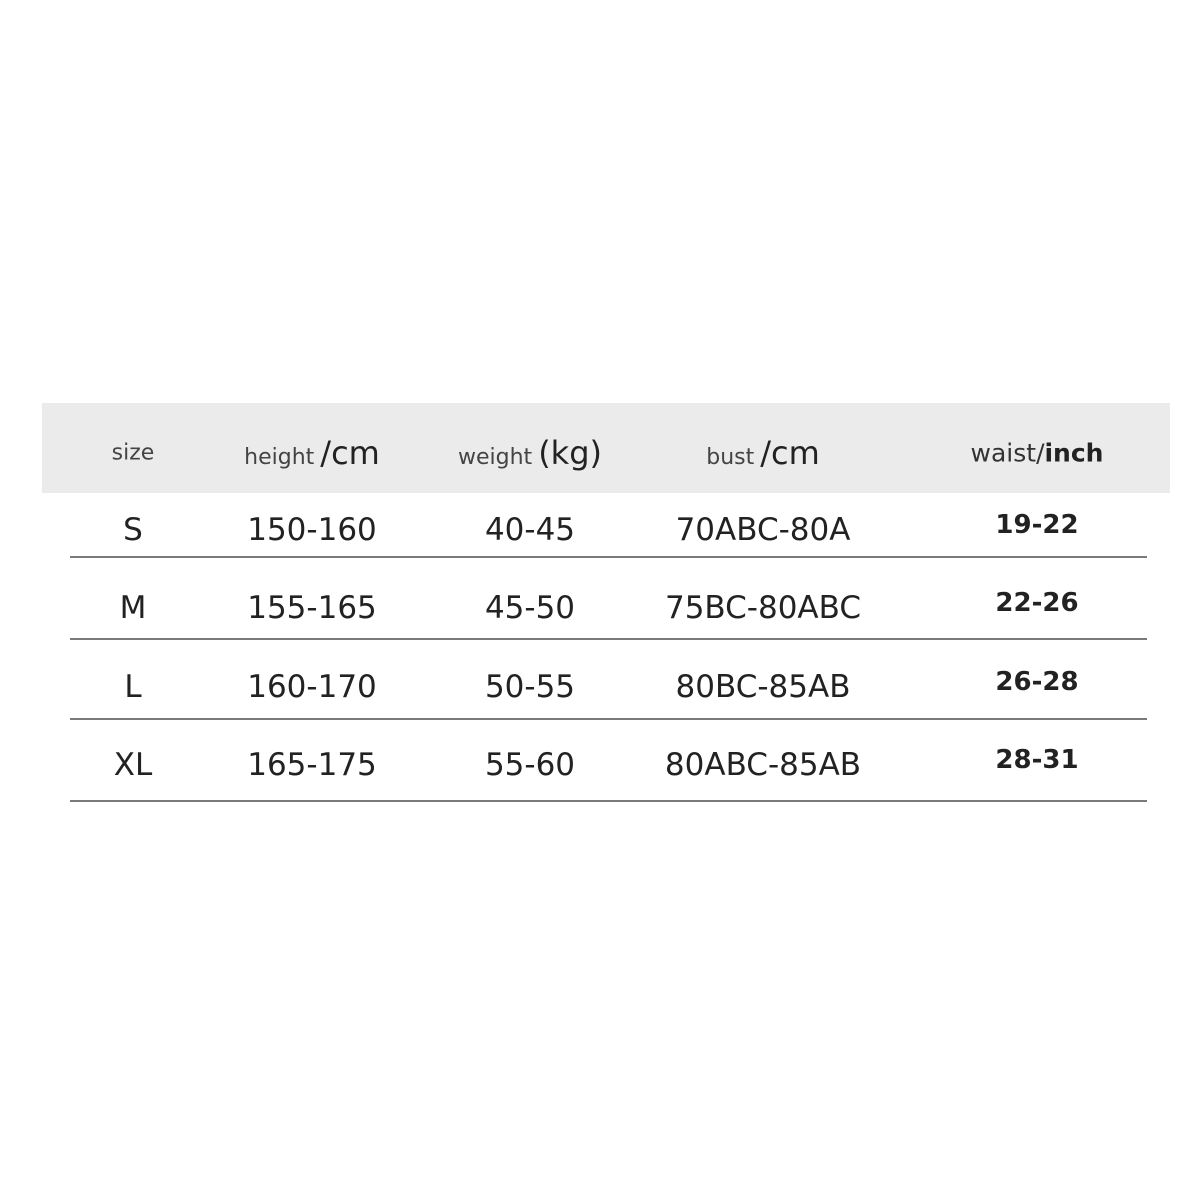 Image resolution: width=1200 pixels, height=1200 pixels. What do you see at coordinates (1037, 682) in the screenshot?
I see `table-cell: 26-28` at bounding box center [1037, 682].